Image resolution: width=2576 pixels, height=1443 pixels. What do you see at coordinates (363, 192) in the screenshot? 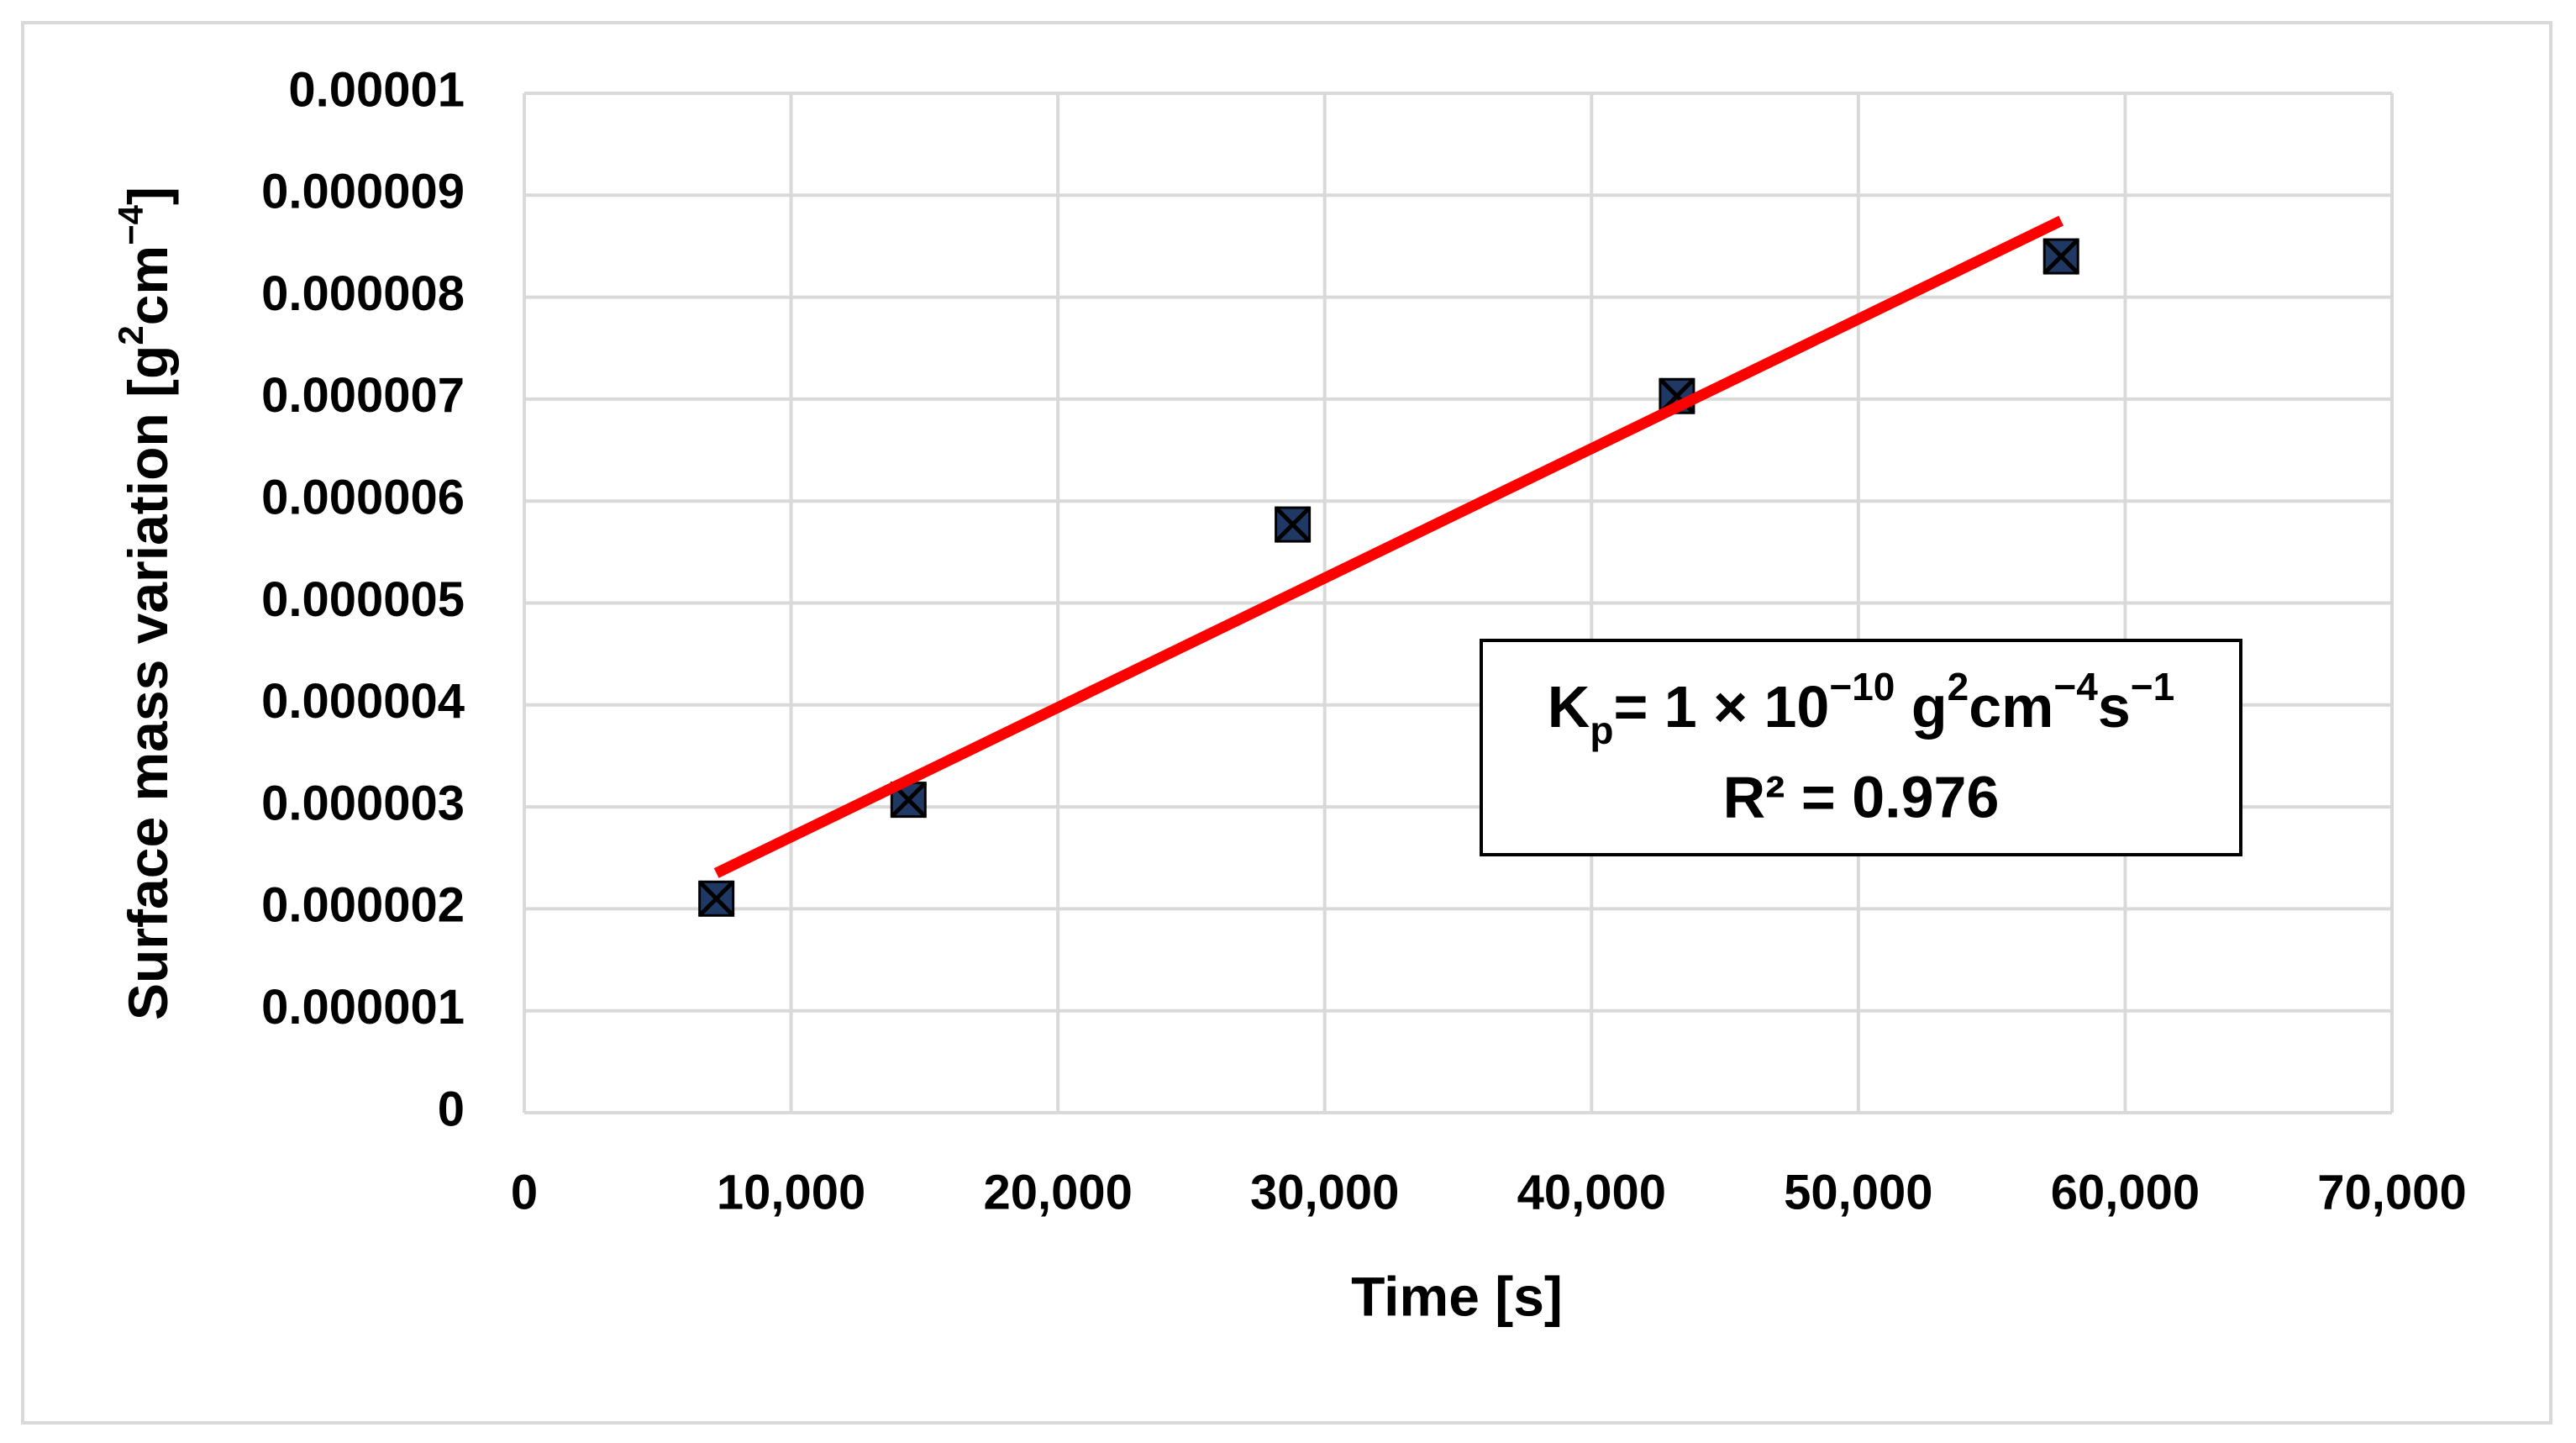
I see `y-tick-label: 0.000009` at bounding box center [363, 192].